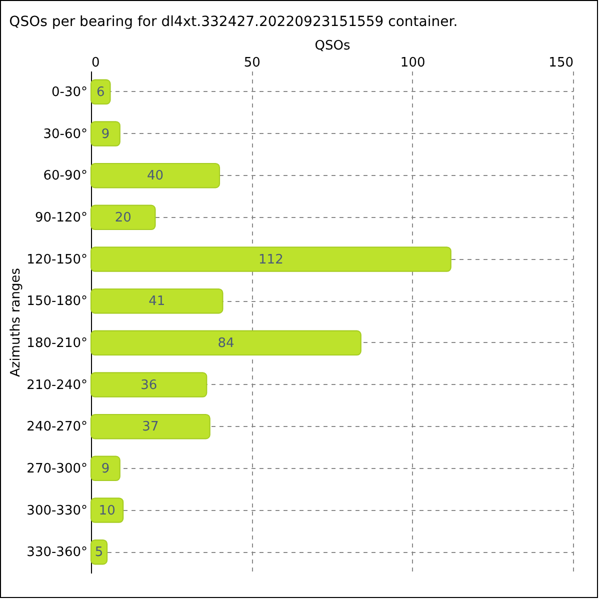 This screenshot has height=600, width=600. I want to click on y-tick-label: 30-60°, so click(65, 134).